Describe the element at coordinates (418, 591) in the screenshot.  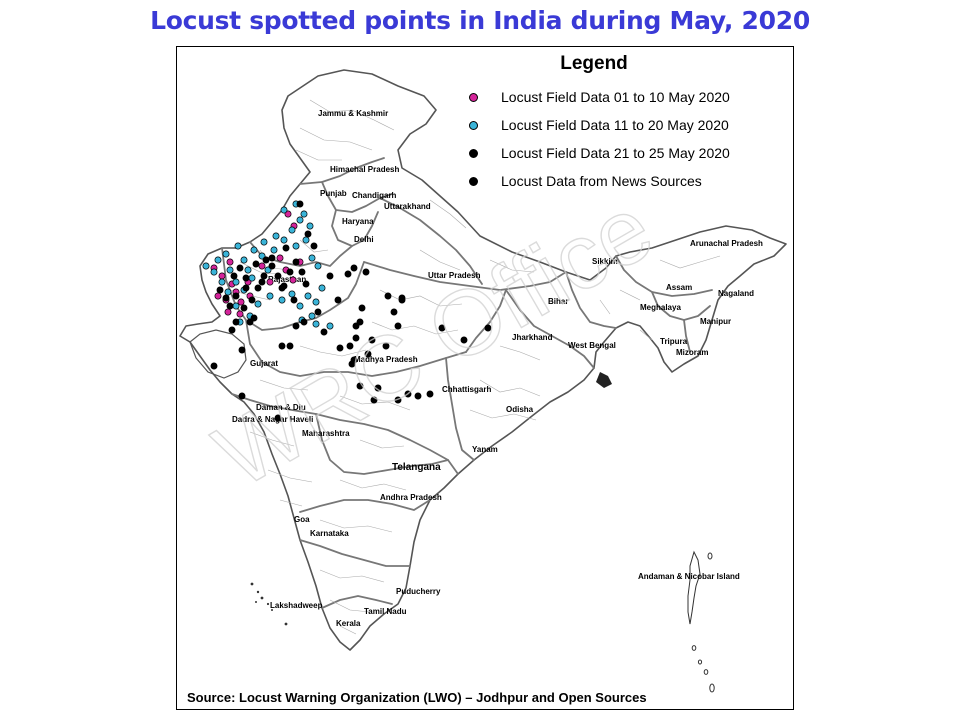
I see `label-puducherry: Puducherry` at that location.